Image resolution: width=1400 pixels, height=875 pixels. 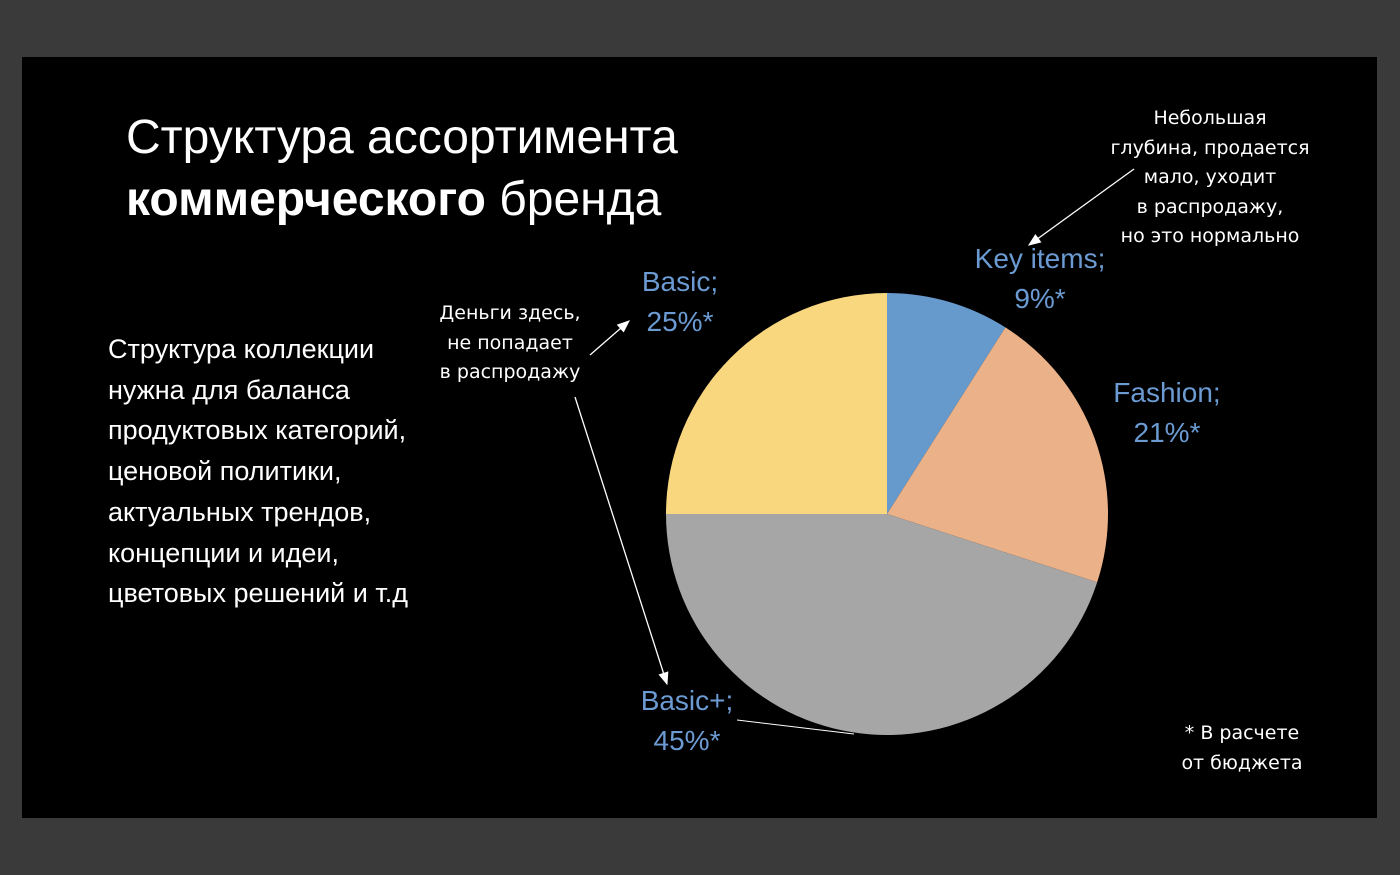 I want to click on arrow-key-items-note, so click(x=1081, y=207).